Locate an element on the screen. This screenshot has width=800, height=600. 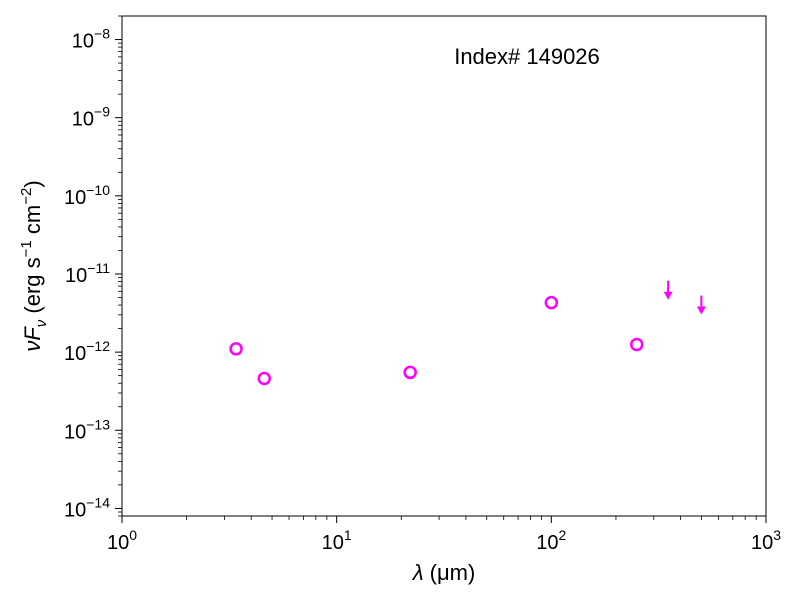
y-tick-label: 10⁻⁹ is located at coordinates (91, 117).